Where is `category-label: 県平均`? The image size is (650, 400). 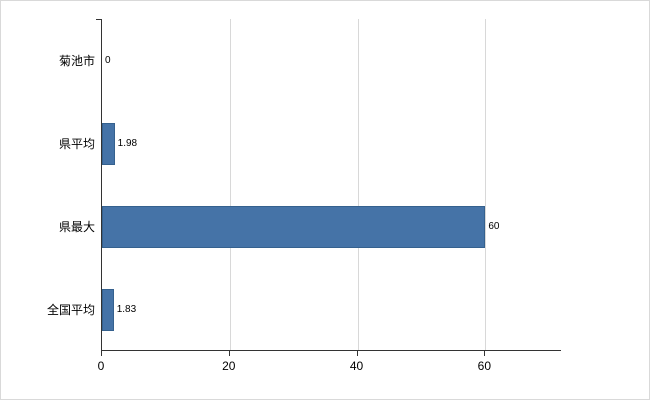 category-label: 県平均 is located at coordinates (76, 144).